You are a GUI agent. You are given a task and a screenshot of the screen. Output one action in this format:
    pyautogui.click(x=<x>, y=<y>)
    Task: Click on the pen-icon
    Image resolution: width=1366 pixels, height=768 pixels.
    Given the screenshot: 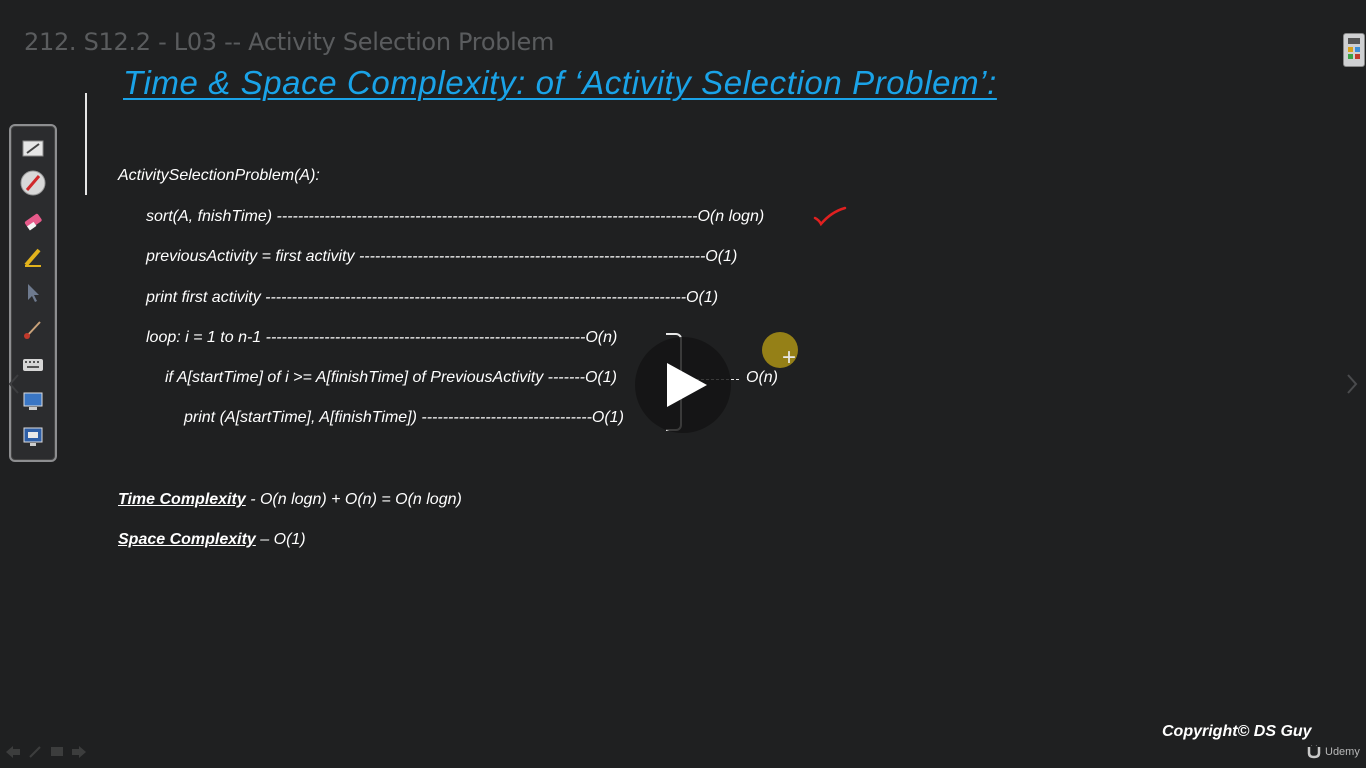 What is the action you would take?
    pyautogui.click(x=33, y=183)
    